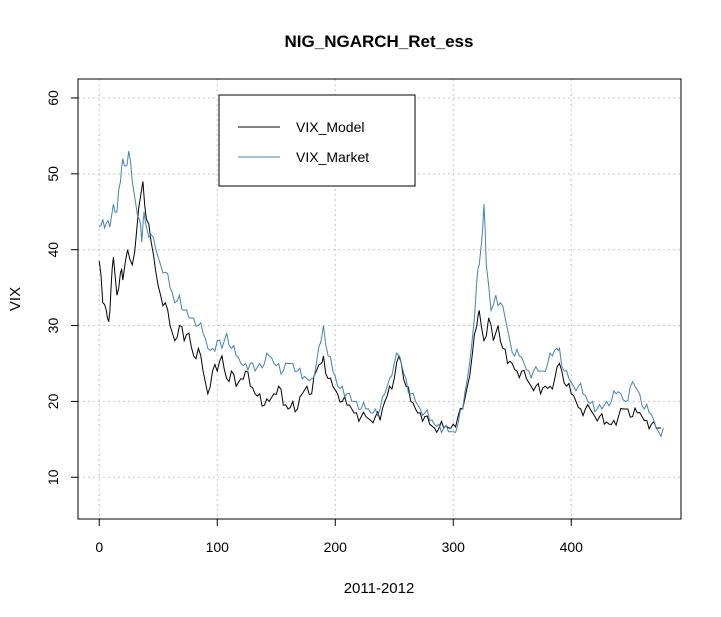 This screenshot has width=721, height=617. I want to click on y-tick-label: 10, so click(53, 477).